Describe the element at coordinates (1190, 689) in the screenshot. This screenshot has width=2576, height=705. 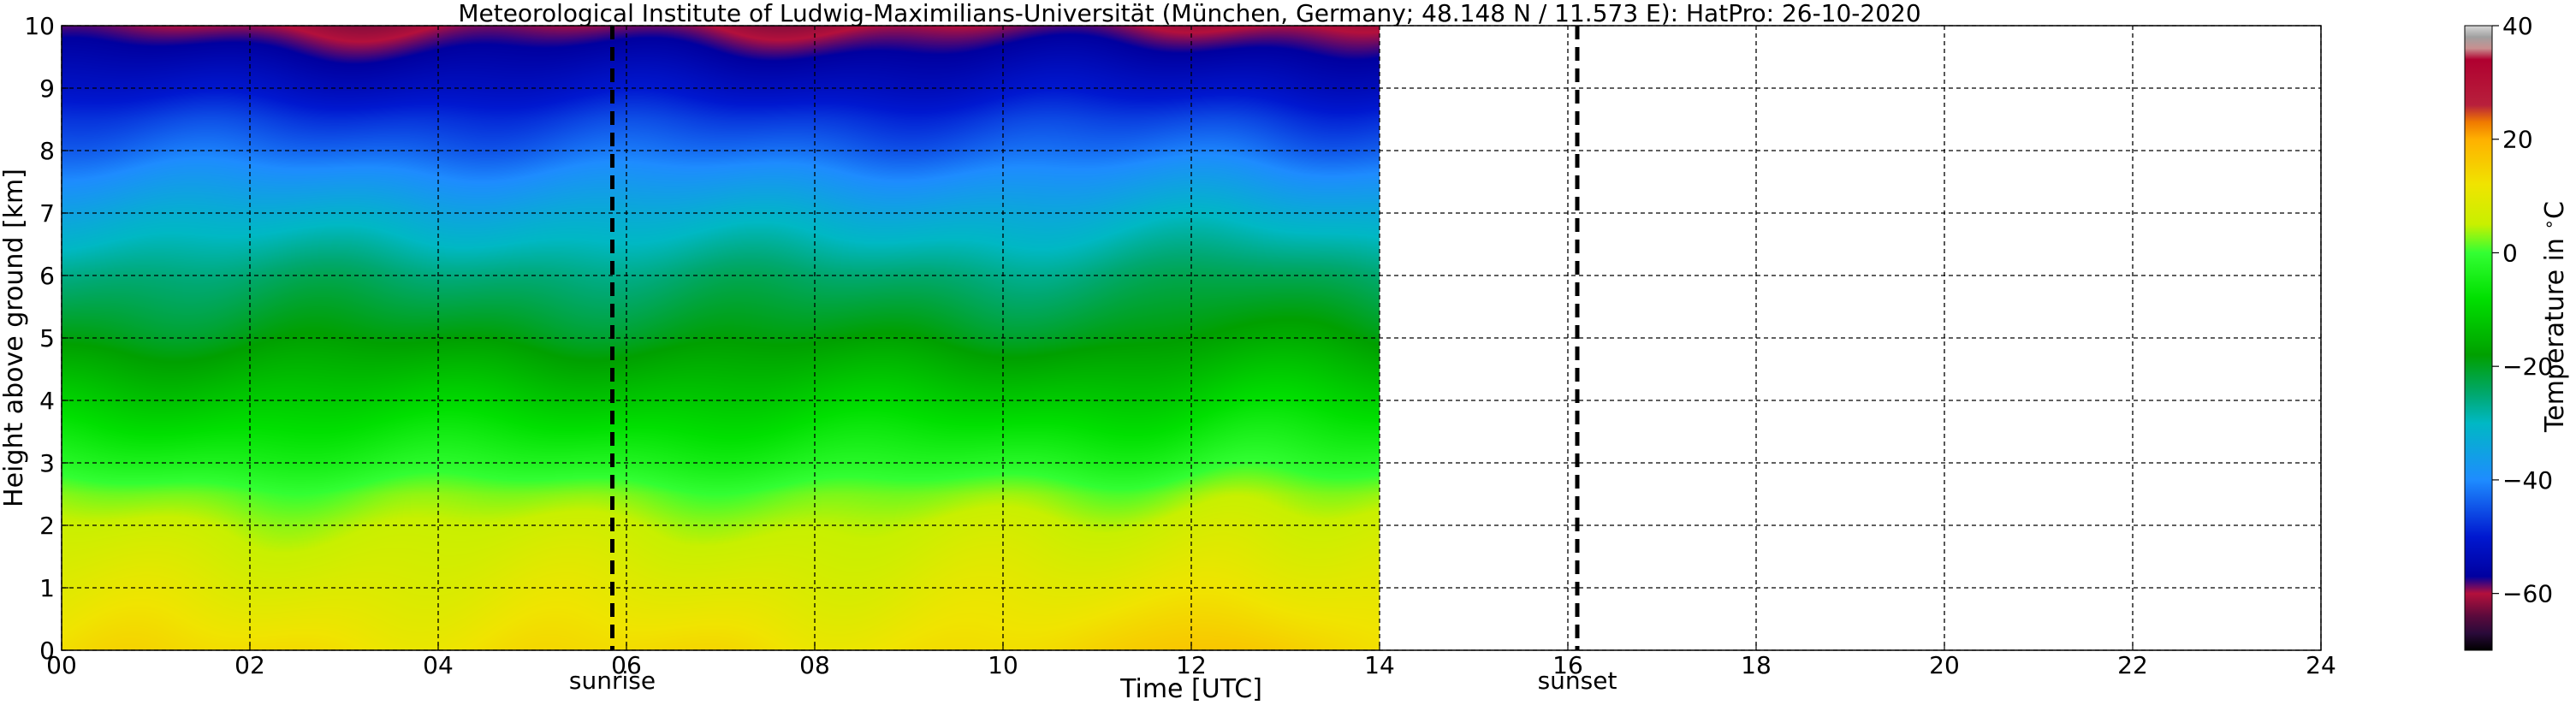
I see `x-axis-label: Time [UTC]` at that location.